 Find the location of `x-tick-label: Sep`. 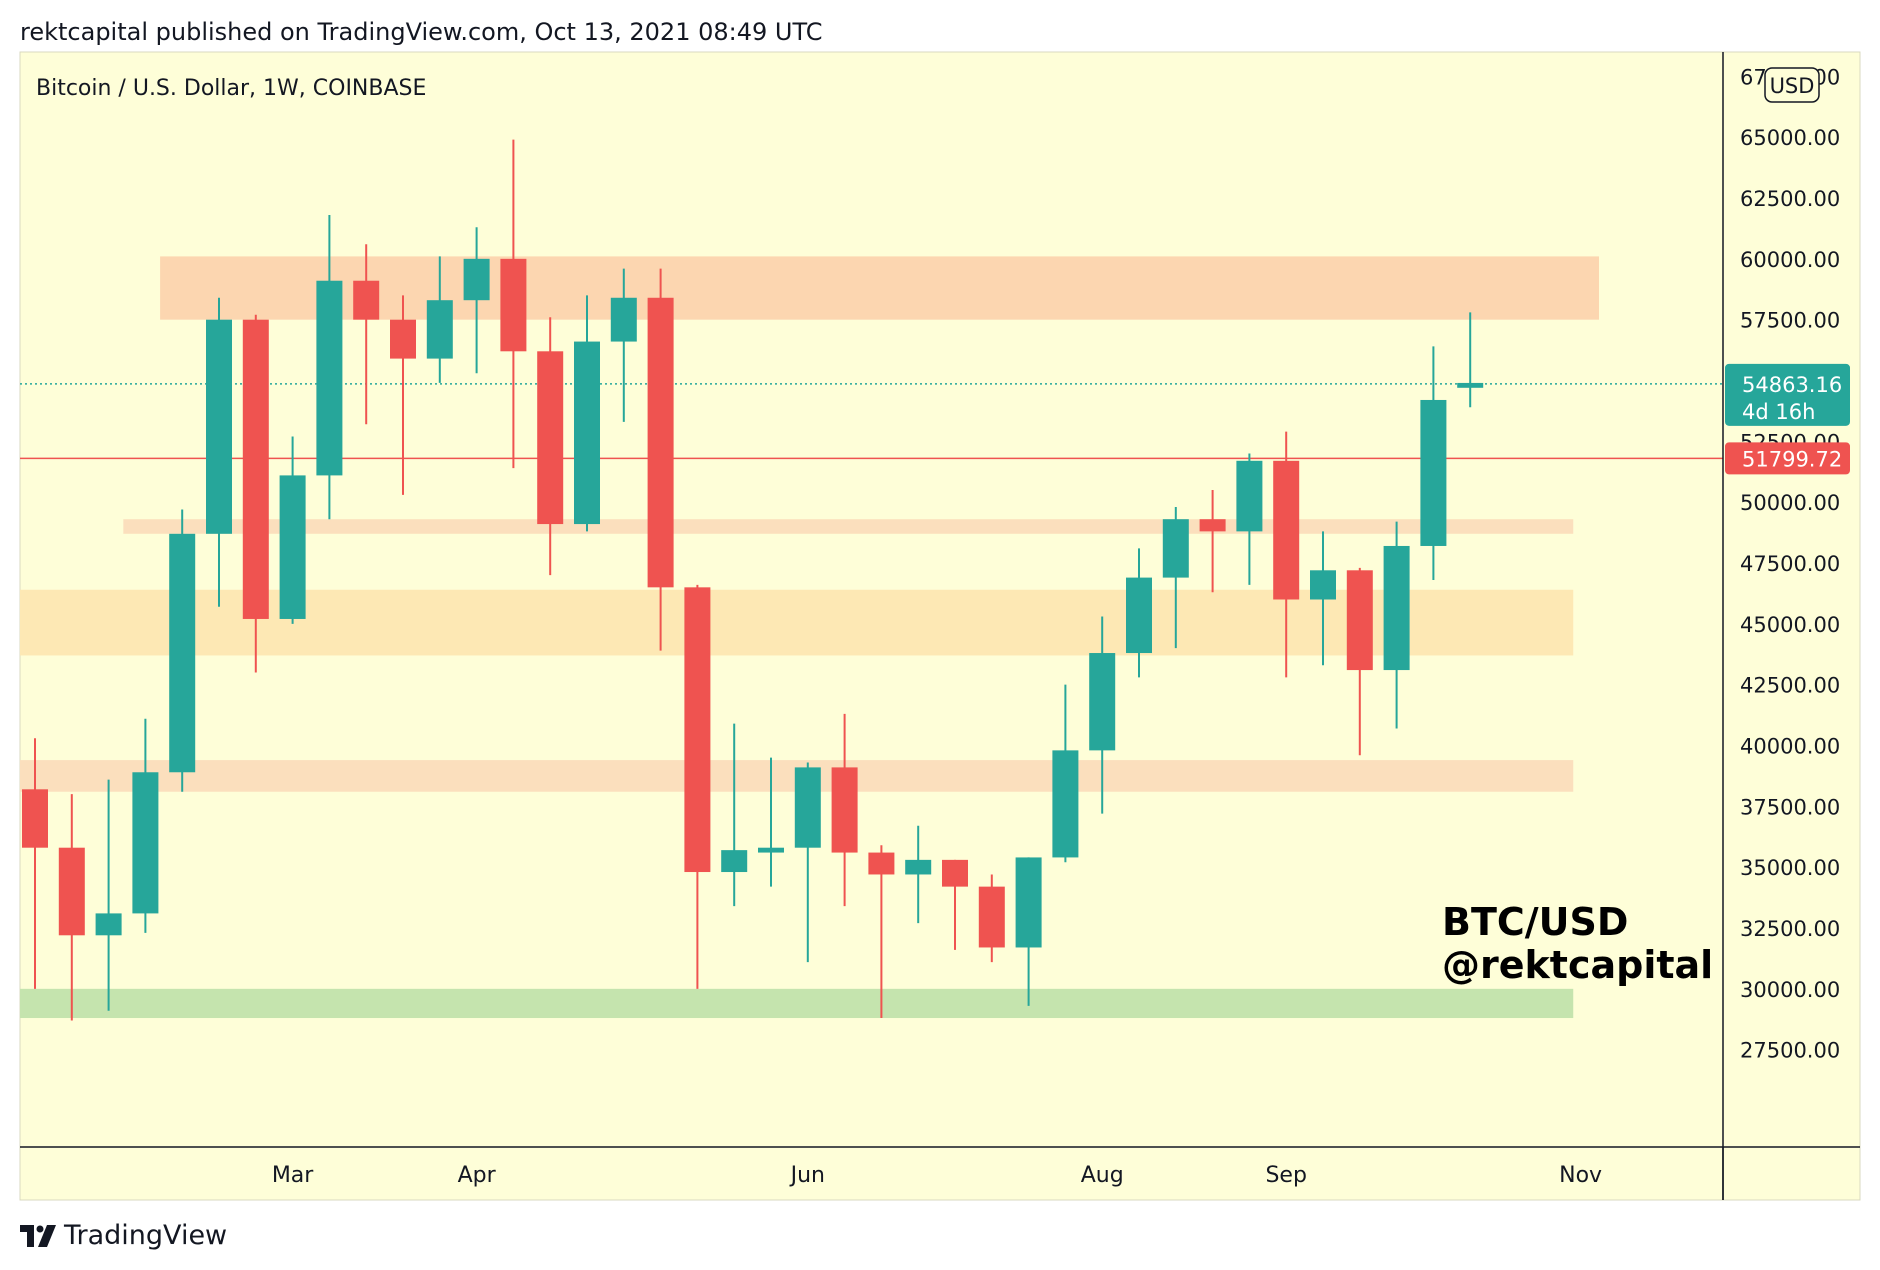

x-tick-label: Sep is located at coordinates (1285, 1175).